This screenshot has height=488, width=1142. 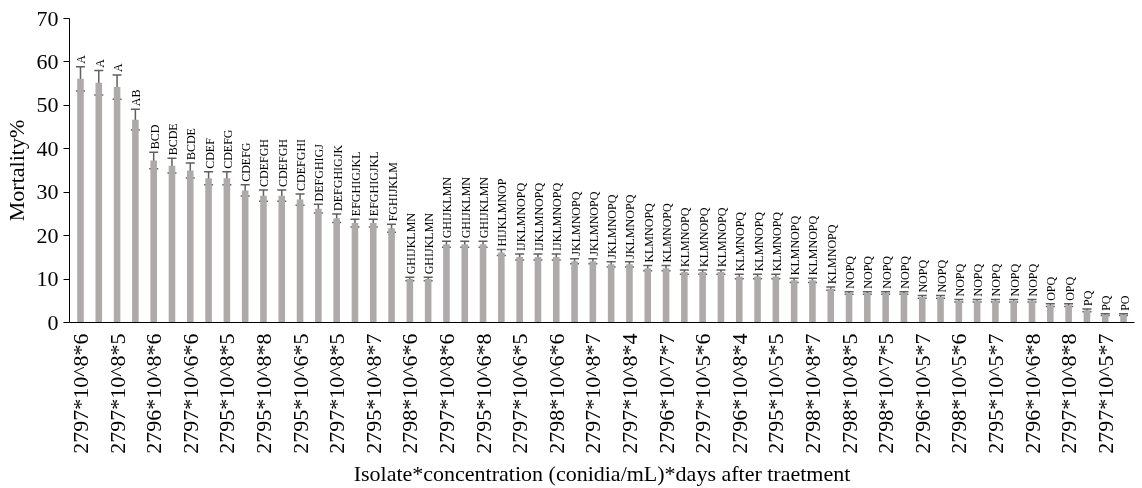 What do you see at coordinates (190, 393) in the screenshot?
I see `x-tick-label: 2797*10^6*6` at bounding box center [190, 393].